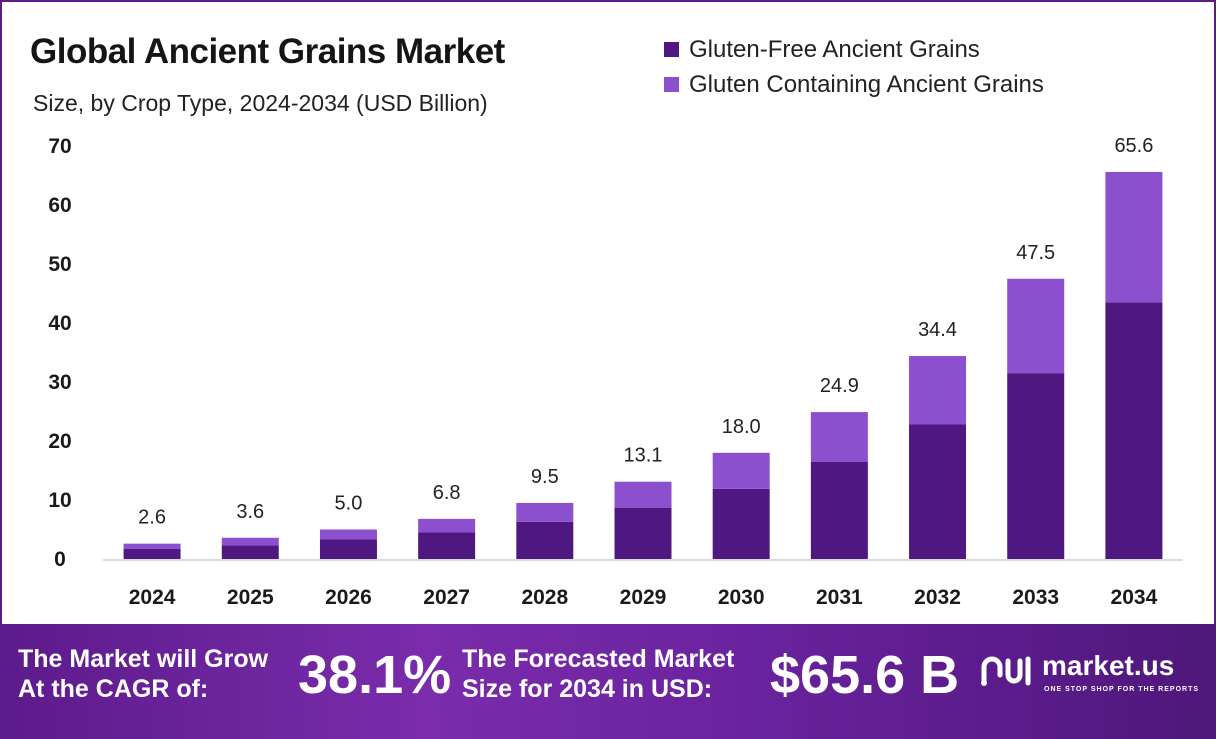 The height and width of the screenshot is (739, 1216). What do you see at coordinates (643, 494) in the screenshot?
I see `bar-gluten-containing-2029` at bounding box center [643, 494].